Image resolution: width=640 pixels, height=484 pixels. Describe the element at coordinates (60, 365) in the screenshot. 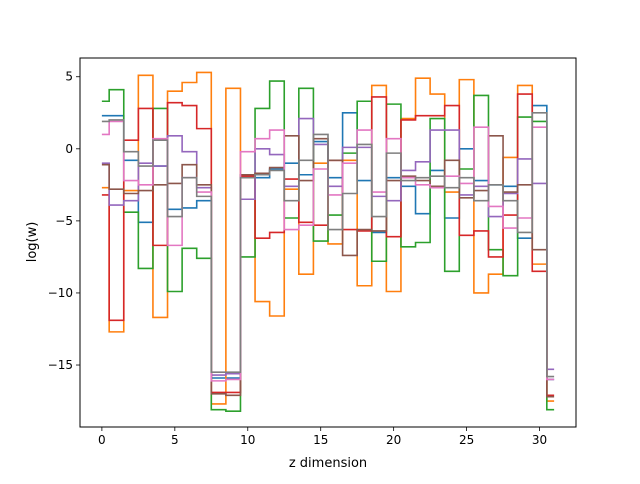

I see `y-tick-label: −15` at that location.